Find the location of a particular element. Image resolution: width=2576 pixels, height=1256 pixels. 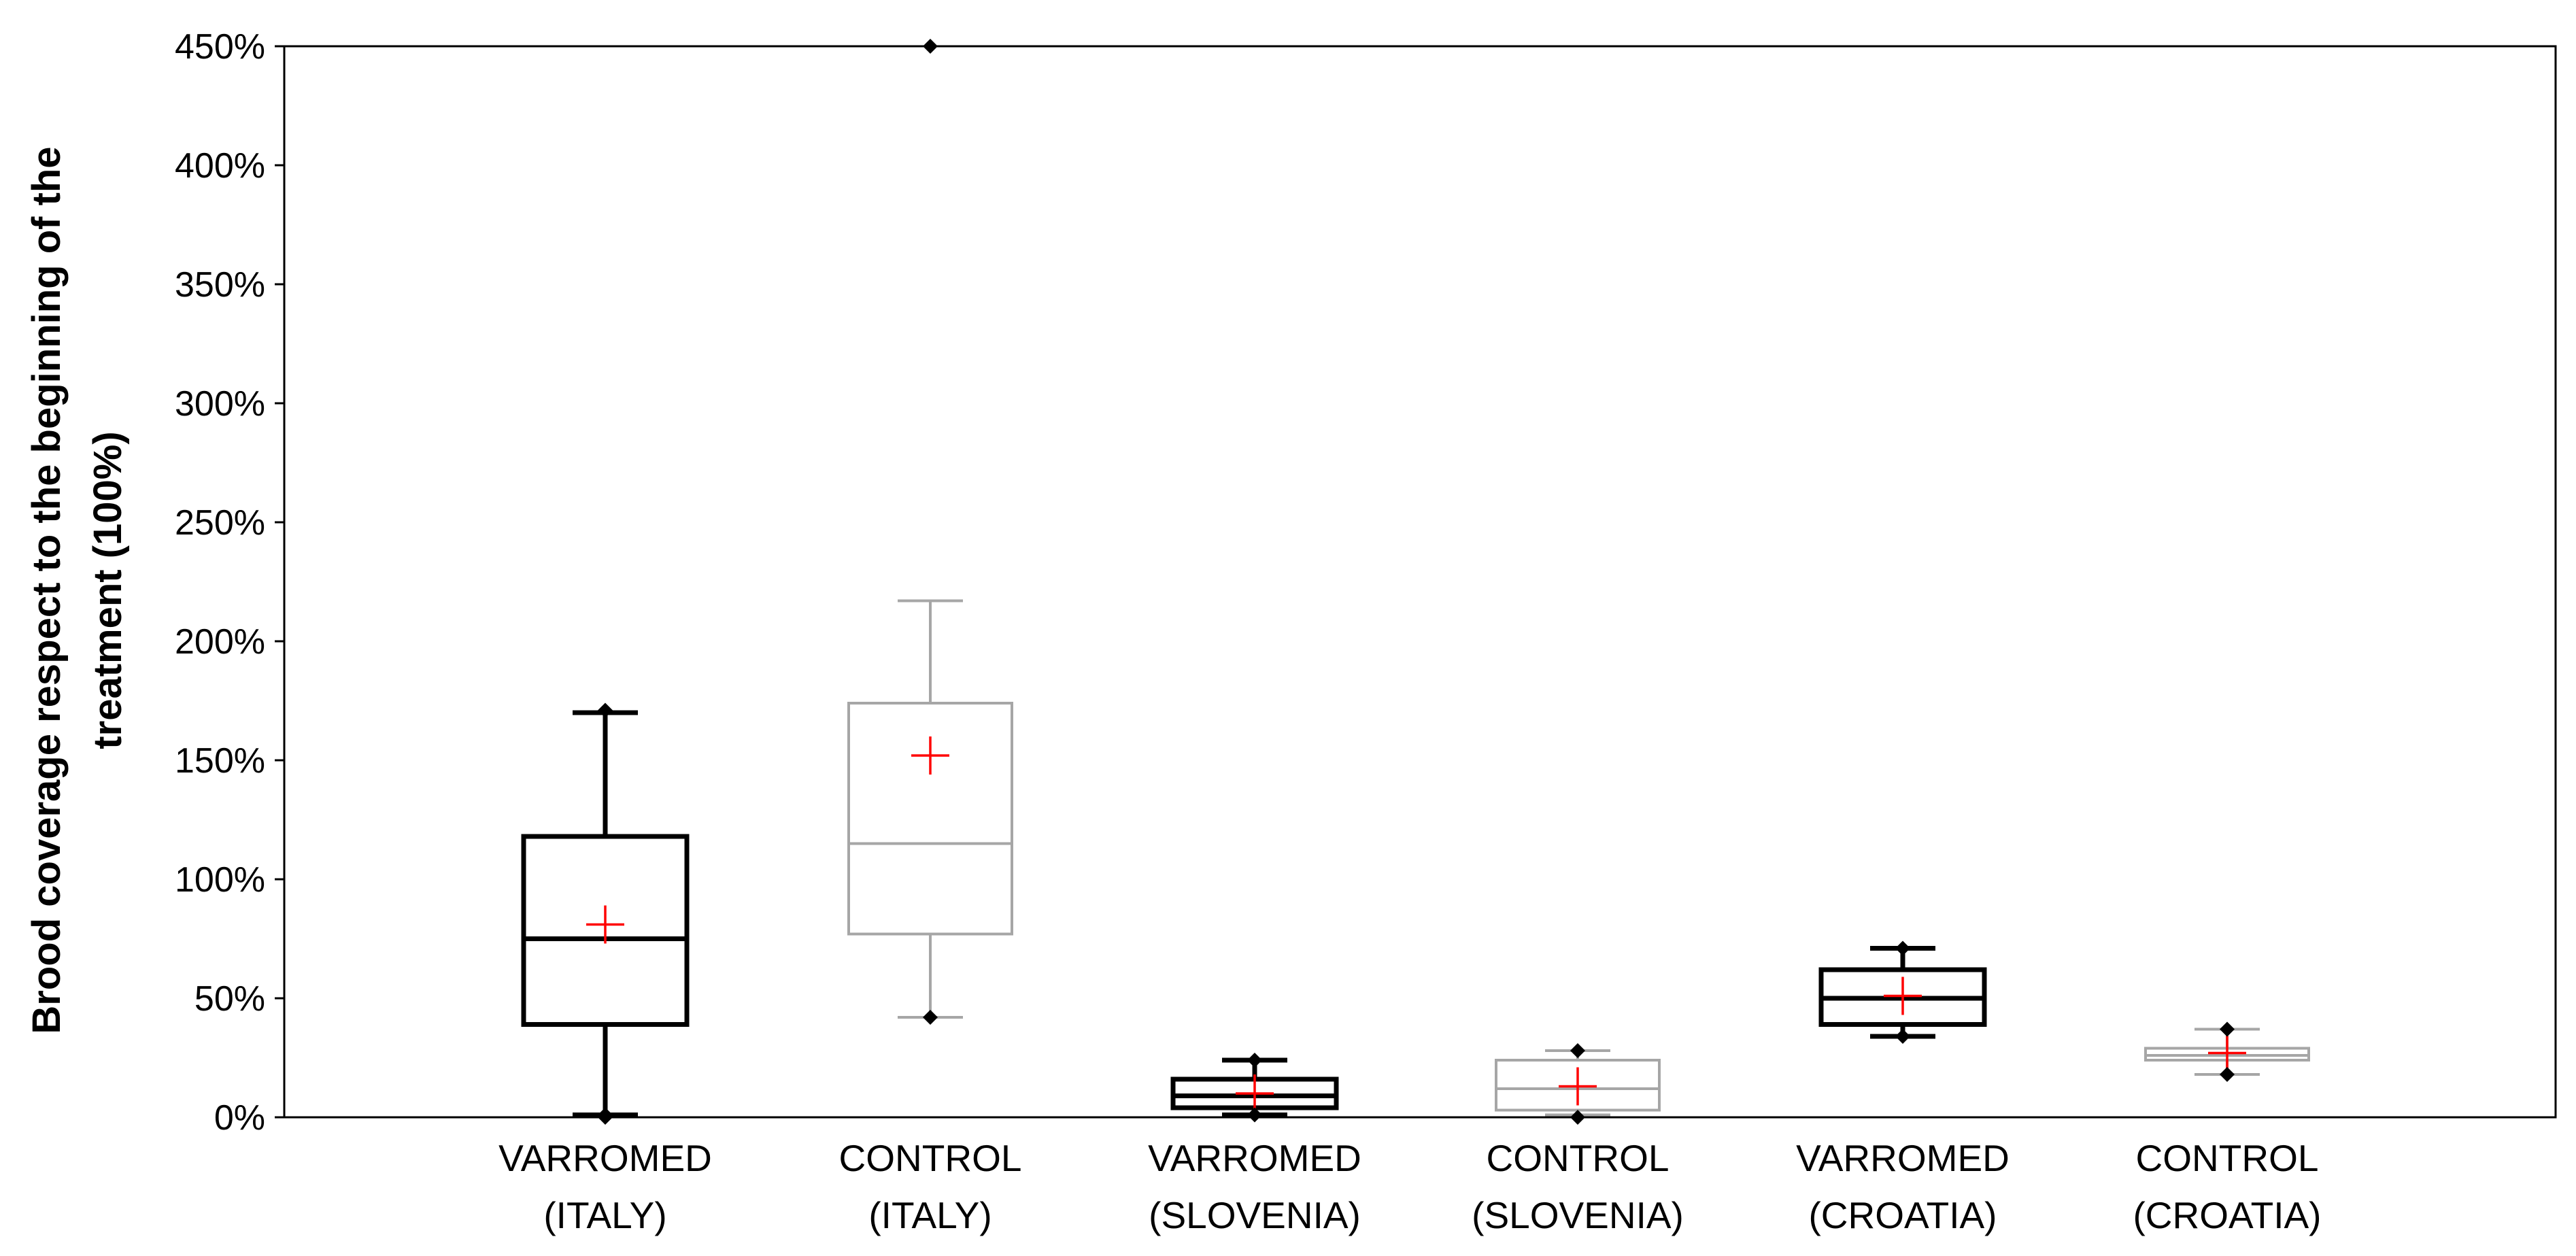

y-tick-label: 450% is located at coordinates (220, 47).